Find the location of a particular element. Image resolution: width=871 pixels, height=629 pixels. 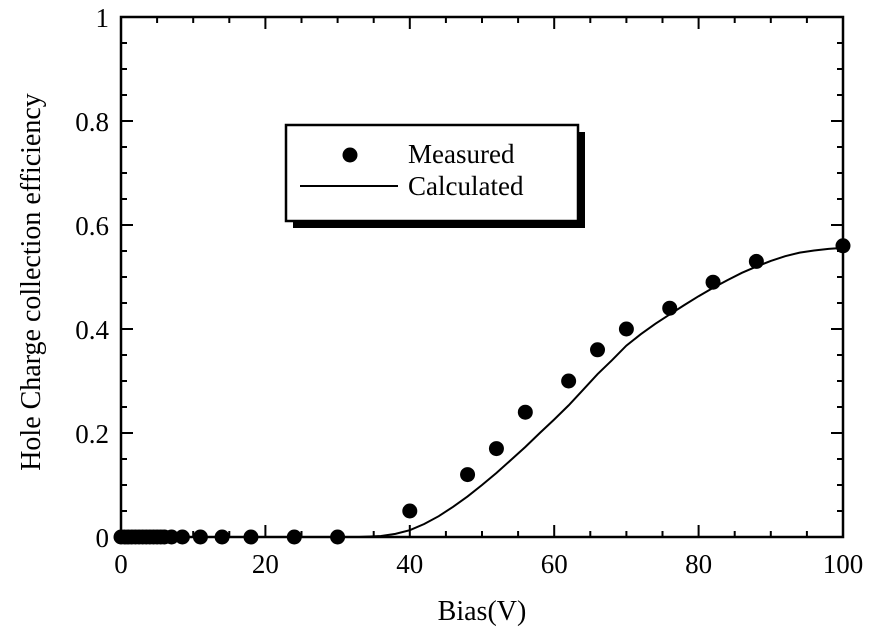

x-tick-label: 100 is located at coordinates (843, 564).